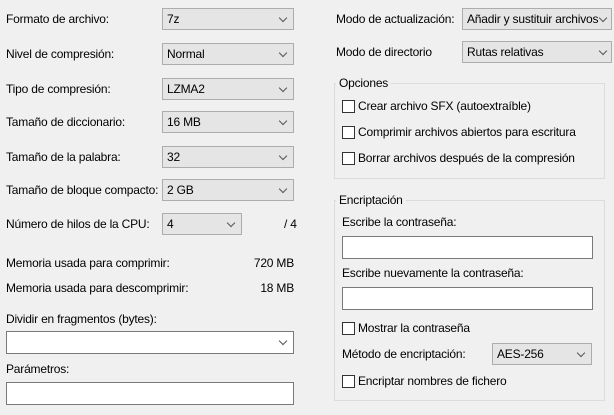 The height and width of the screenshot is (415, 614). What do you see at coordinates (395, 19) in the screenshot?
I see `update-mode-label: Modo de actualización:` at bounding box center [395, 19].